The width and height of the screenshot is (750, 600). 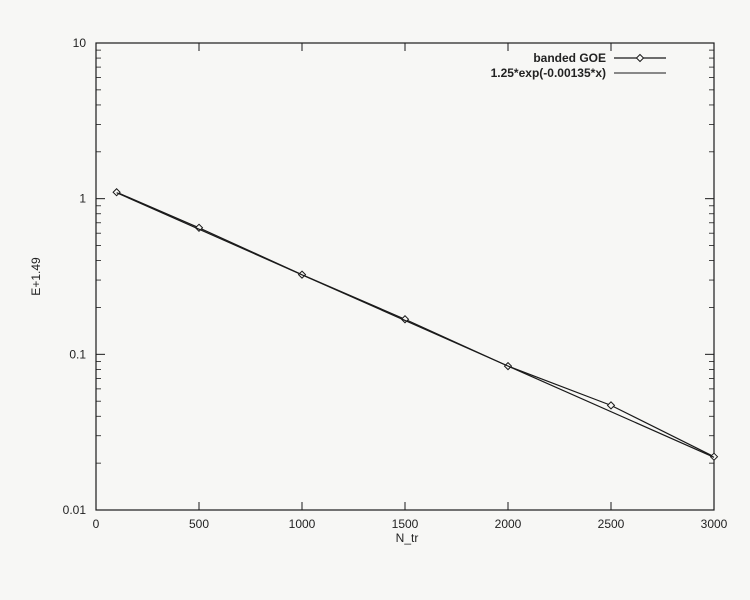 What do you see at coordinates (611, 524) in the screenshot?
I see `x-tick-label: 2500` at bounding box center [611, 524].